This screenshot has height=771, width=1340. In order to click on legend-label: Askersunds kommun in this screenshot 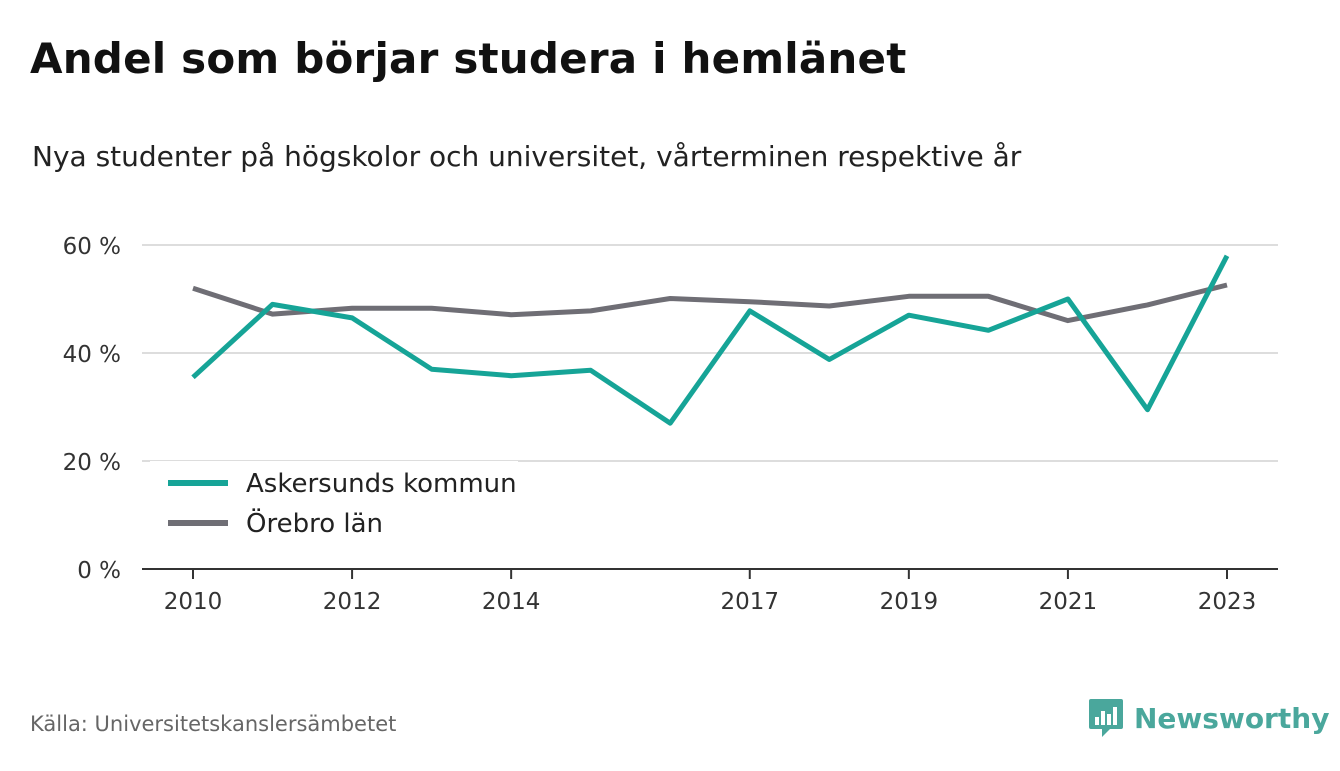, I will do `click(381, 484)`.